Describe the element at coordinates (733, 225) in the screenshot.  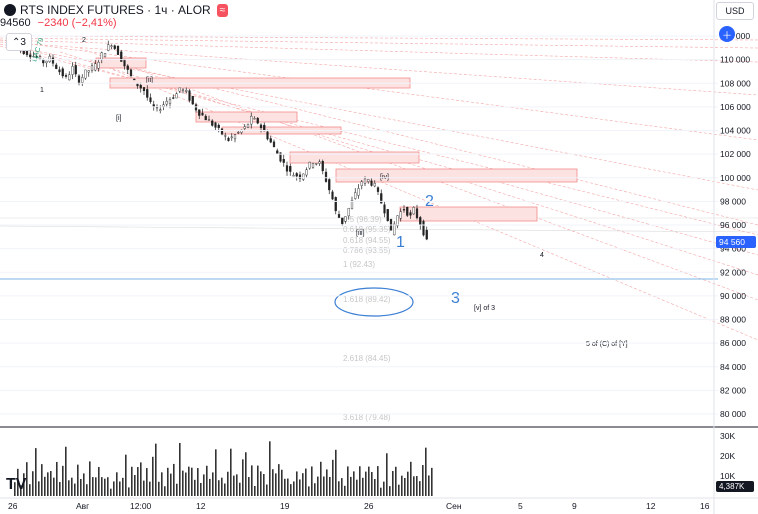
I see `price-tick-label: 96 000` at that location.